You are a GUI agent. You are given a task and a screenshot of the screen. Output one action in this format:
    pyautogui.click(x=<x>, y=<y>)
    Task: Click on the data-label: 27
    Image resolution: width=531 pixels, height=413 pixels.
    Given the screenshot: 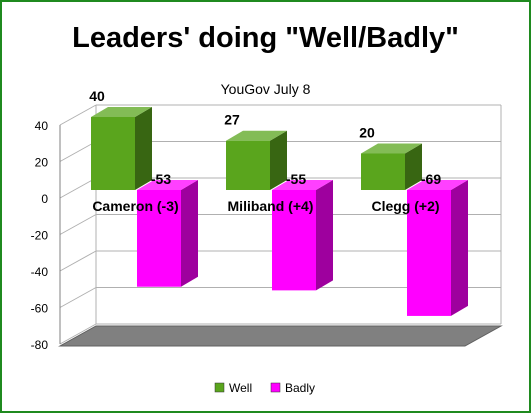 What is the action you would take?
    pyautogui.click(x=232, y=120)
    